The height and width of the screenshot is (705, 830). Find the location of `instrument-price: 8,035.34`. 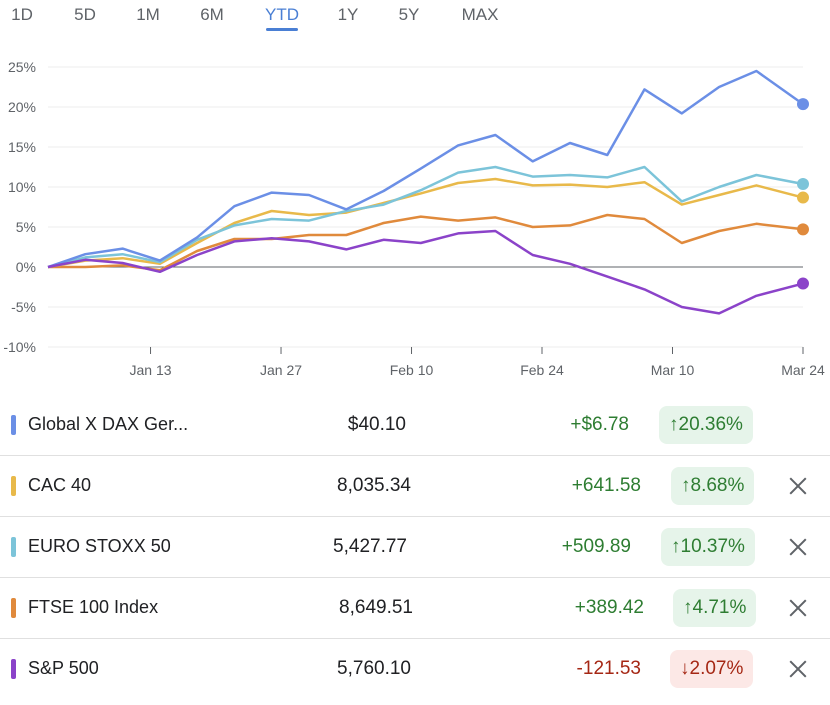

instrument-price: 8,035.34 is located at coordinates (374, 485).